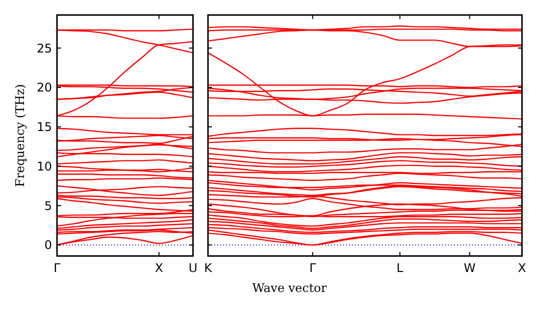 The width and height of the screenshot is (544, 310). Describe the element at coordinates (400, 268) in the screenshot. I see `x-tick-label: L` at that location.